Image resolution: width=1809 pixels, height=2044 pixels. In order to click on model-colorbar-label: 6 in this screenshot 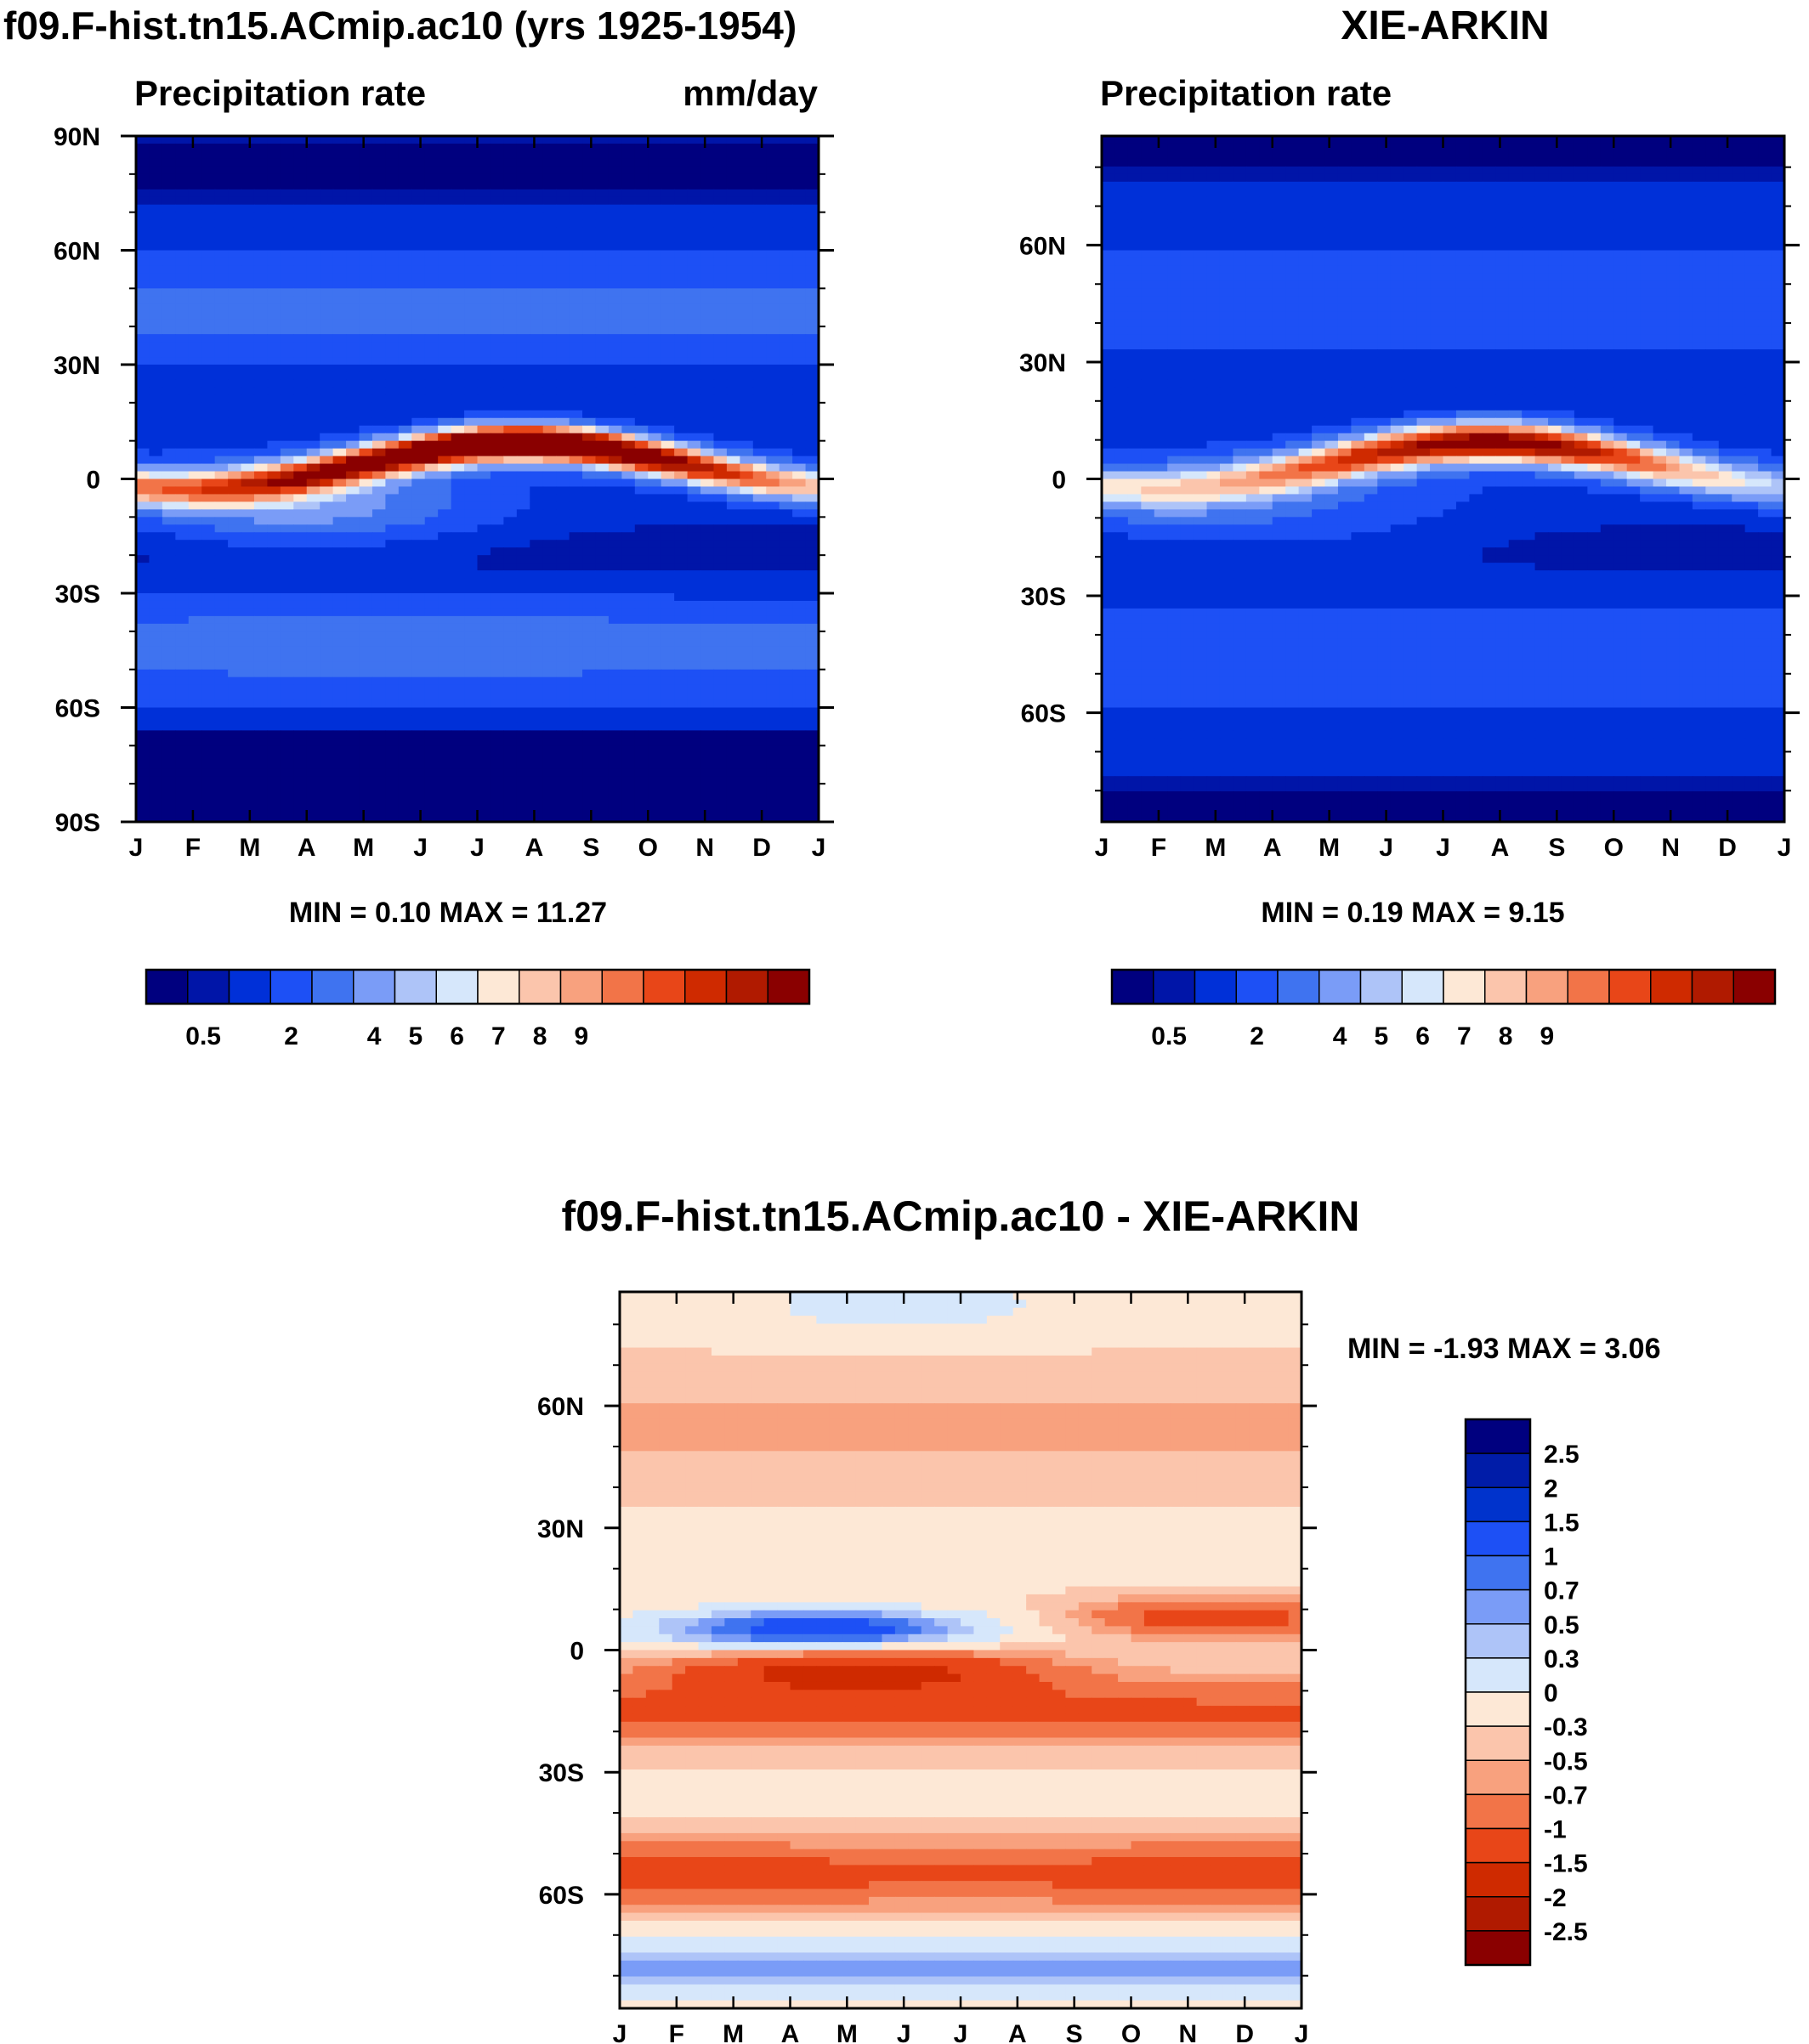, I will do `click(457, 1036)`.